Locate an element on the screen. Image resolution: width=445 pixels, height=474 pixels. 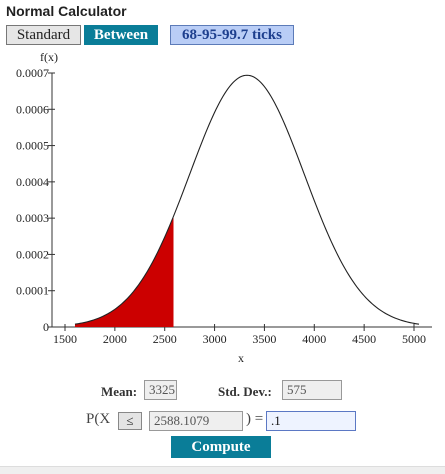
between-mode-button: Between is located at coordinates (121, 35).